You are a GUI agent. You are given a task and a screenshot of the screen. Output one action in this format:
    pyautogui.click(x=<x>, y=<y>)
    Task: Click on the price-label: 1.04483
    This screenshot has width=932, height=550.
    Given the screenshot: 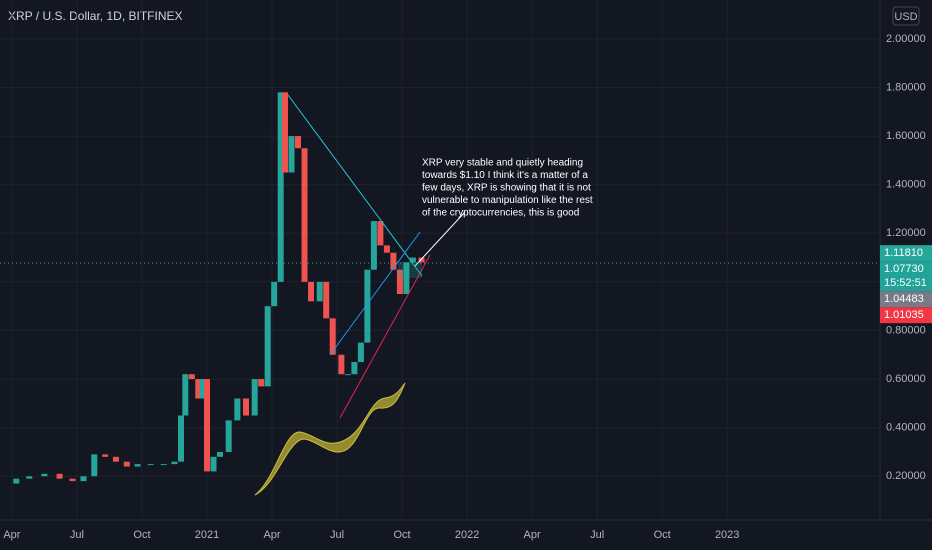 What is the action you would take?
    pyautogui.click(x=904, y=299)
    